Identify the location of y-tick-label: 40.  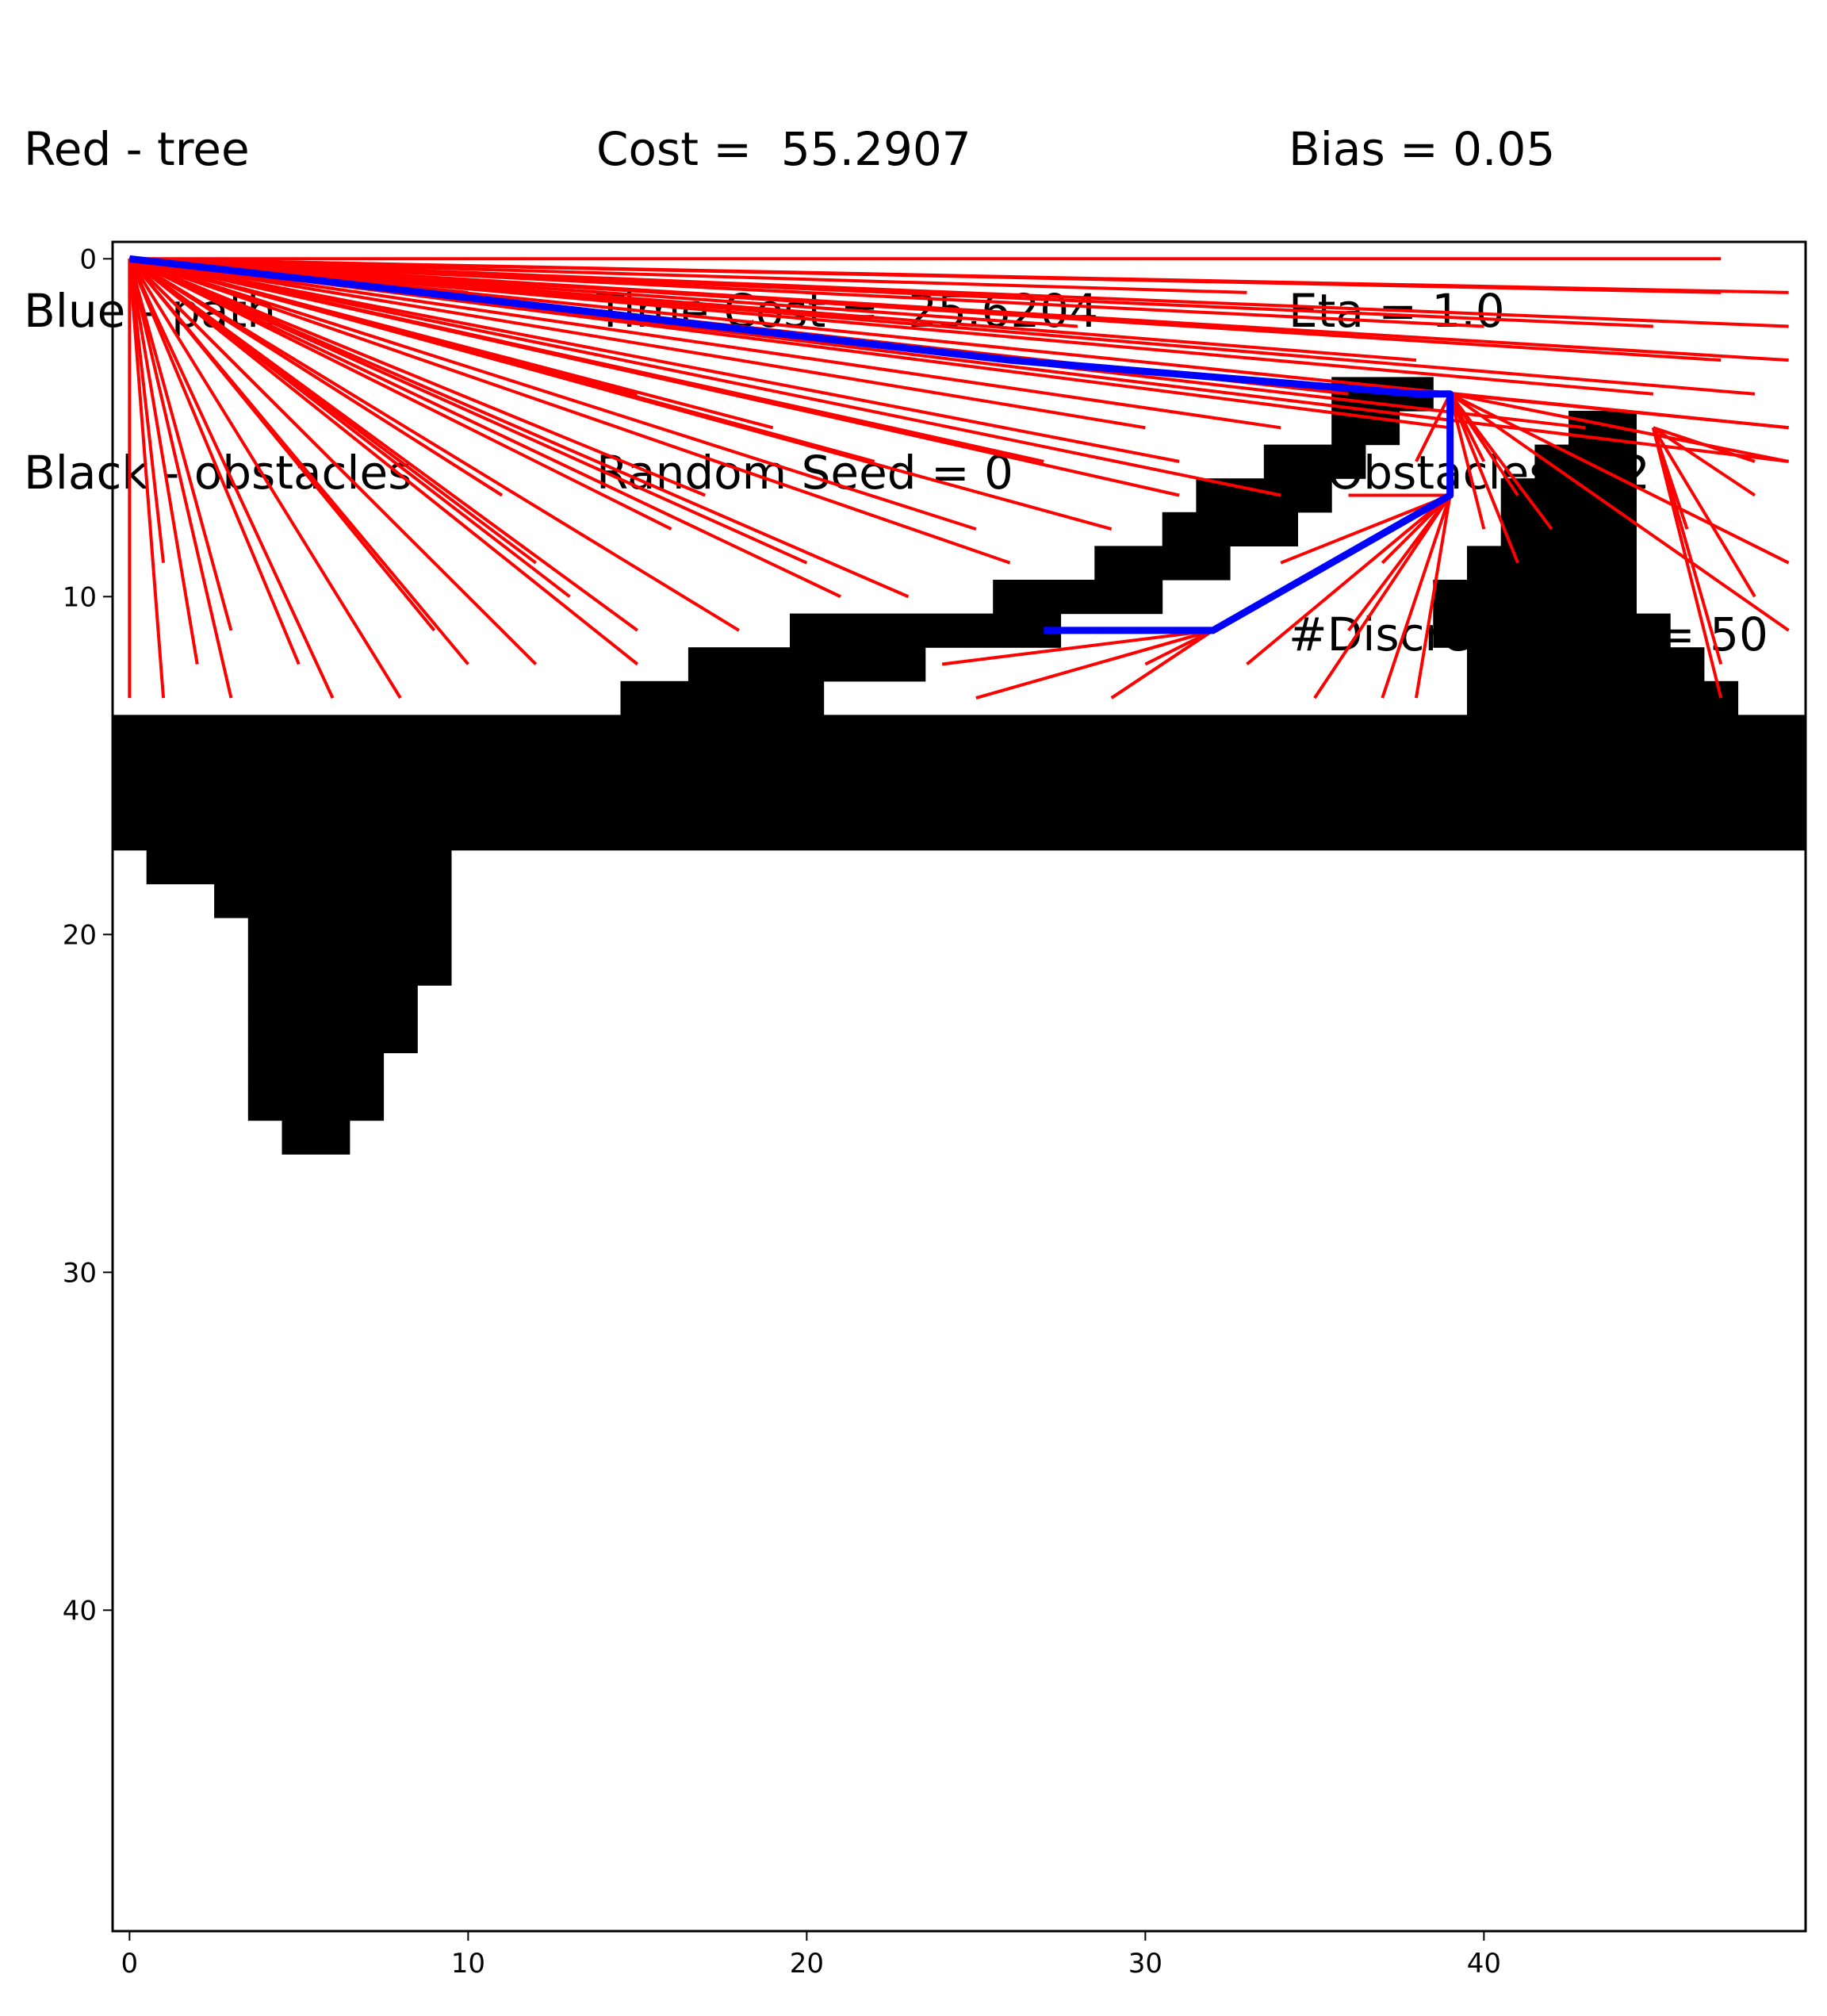
(80, 1611).